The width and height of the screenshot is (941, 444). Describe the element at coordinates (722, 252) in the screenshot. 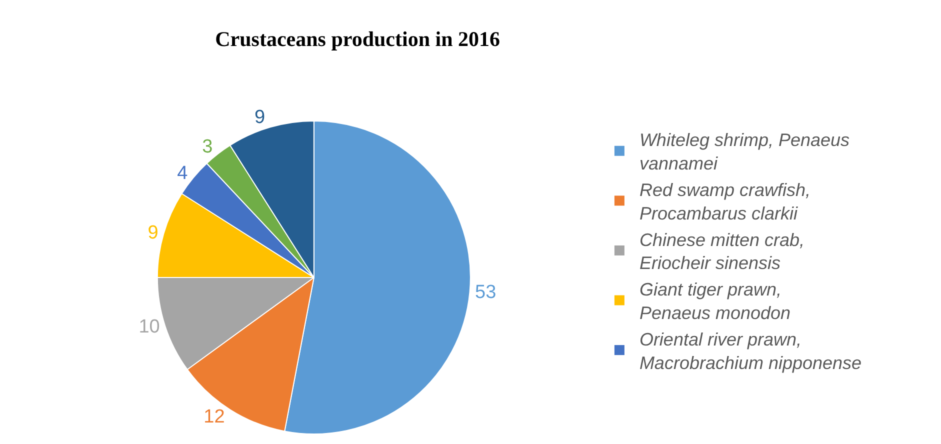

I see `legend-label: Chinese mitten crab, Eriocheir sinensis` at that location.